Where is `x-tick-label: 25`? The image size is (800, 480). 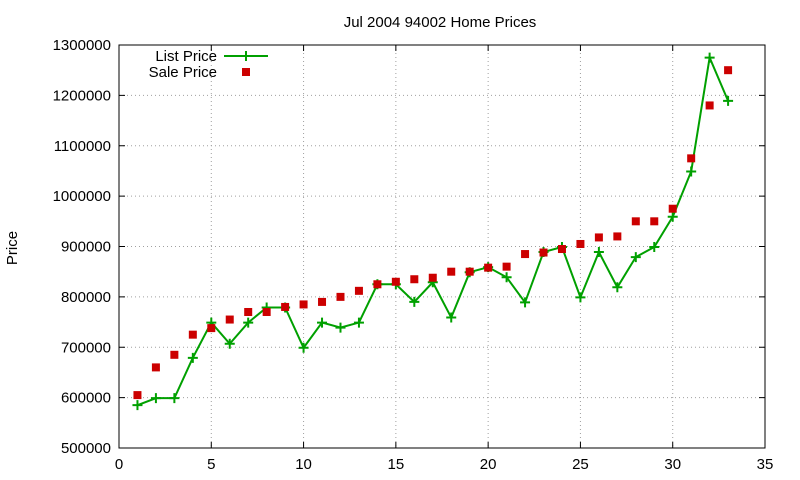 x-tick-label: 25 is located at coordinates (580, 464).